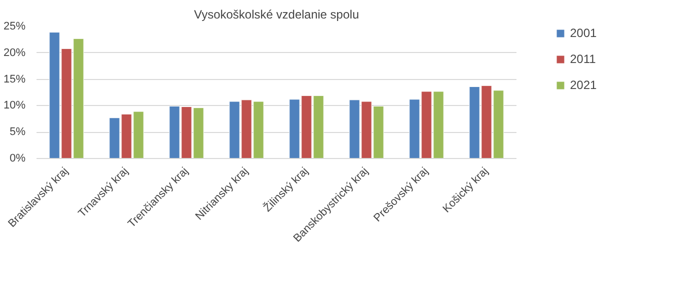  What do you see at coordinates (584, 85) in the screenshot?
I see `legend-label: 2021` at bounding box center [584, 85].